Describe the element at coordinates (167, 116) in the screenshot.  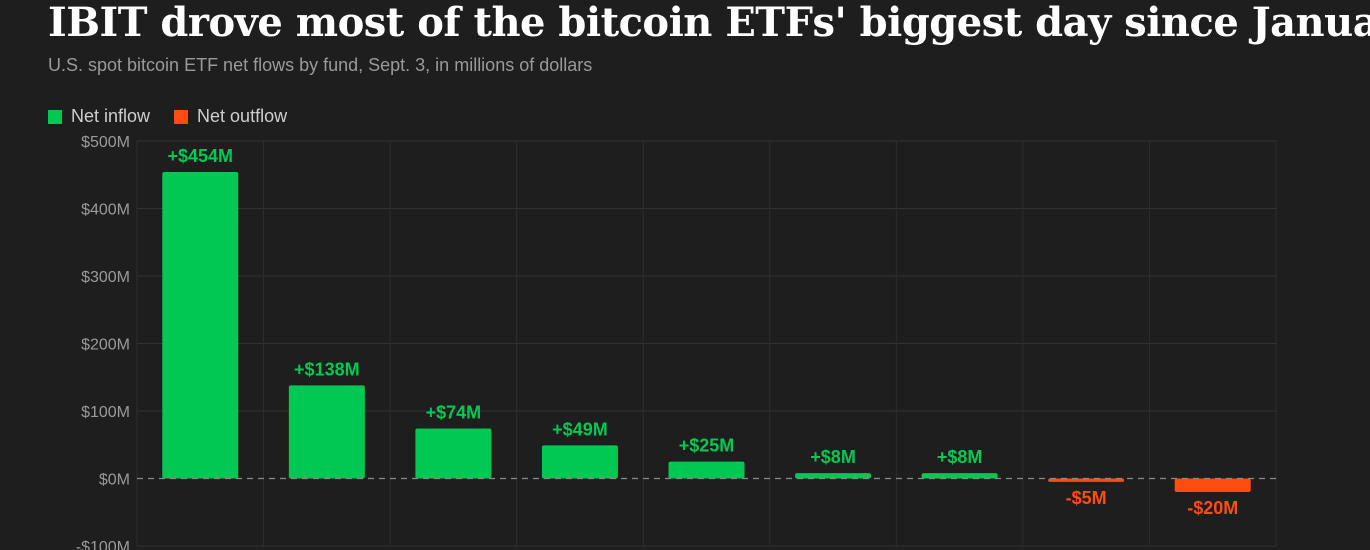
I see `legend: Net inflow Net outflow` at that location.